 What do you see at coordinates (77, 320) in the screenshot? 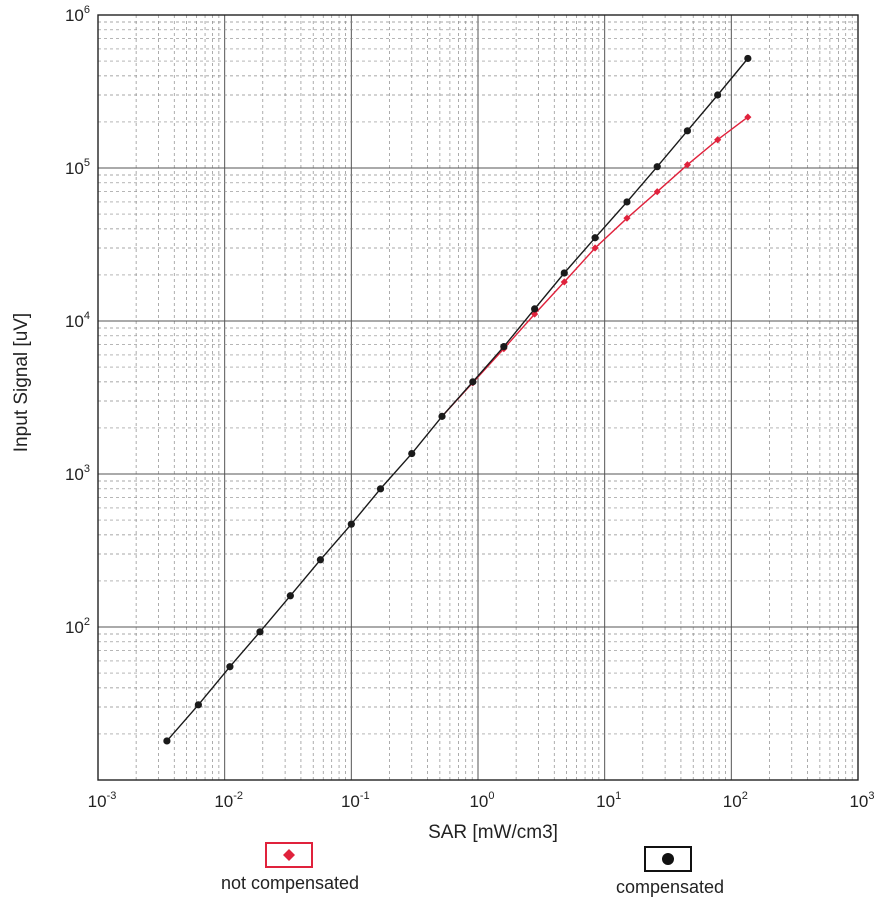
I see `y-tick-label: 10⁴` at bounding box center [77, 320].